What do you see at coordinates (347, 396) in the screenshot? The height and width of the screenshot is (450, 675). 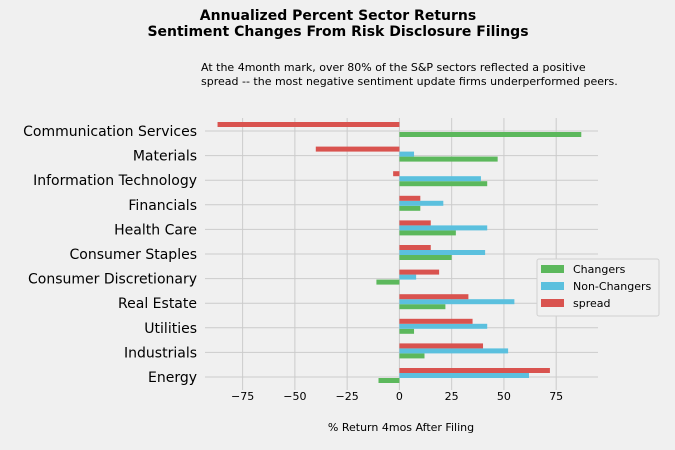 I see `x-tick-label: −25` at bounding box center [347, 396].